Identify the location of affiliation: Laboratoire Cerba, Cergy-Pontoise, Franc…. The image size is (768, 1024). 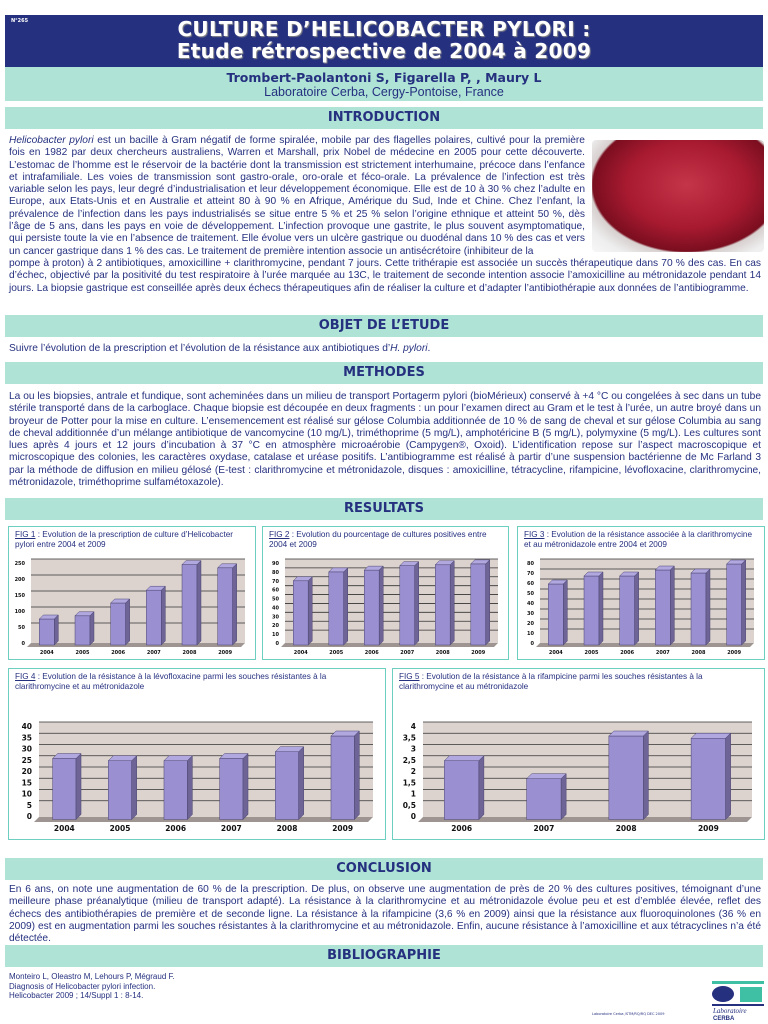
(384, 92).